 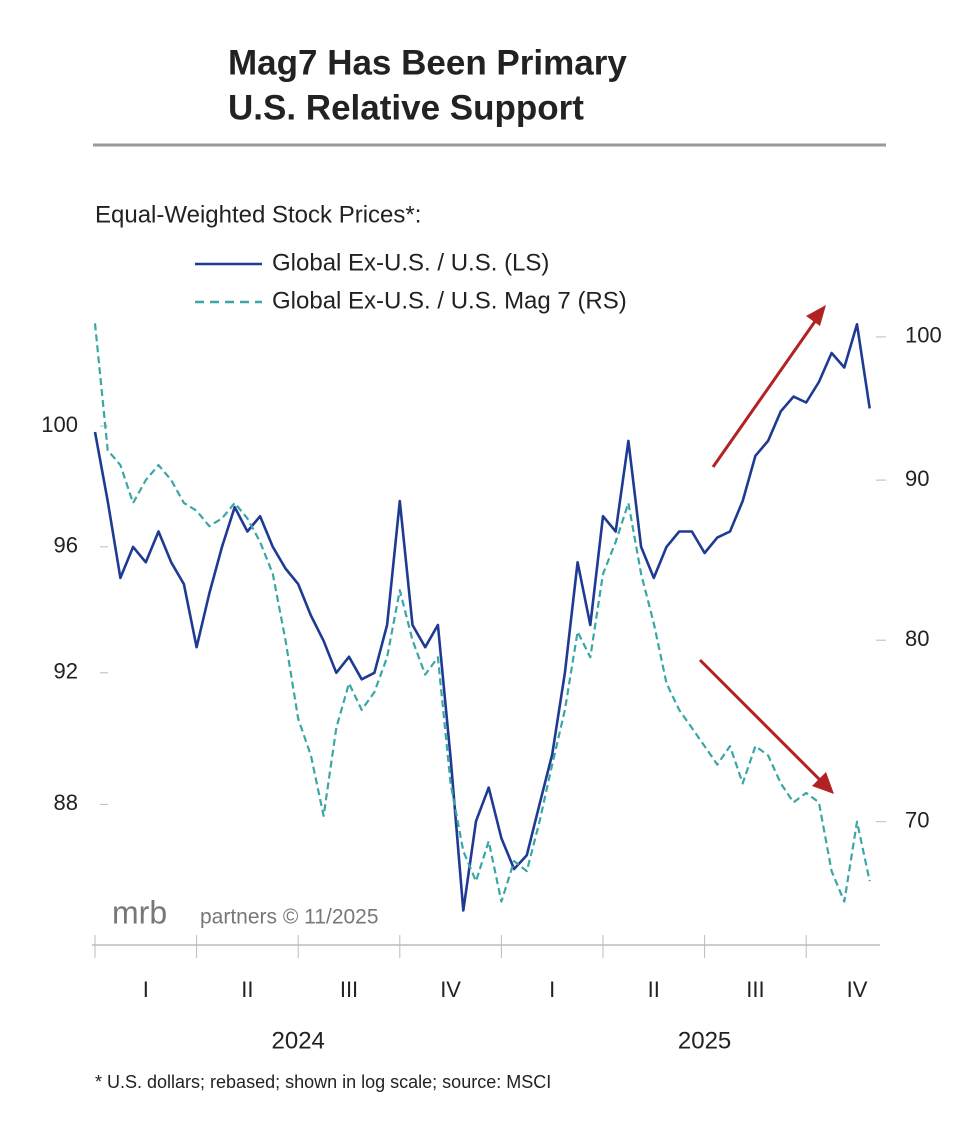 I want to click on y-tick-label: 88, so click(x=66, y=802).